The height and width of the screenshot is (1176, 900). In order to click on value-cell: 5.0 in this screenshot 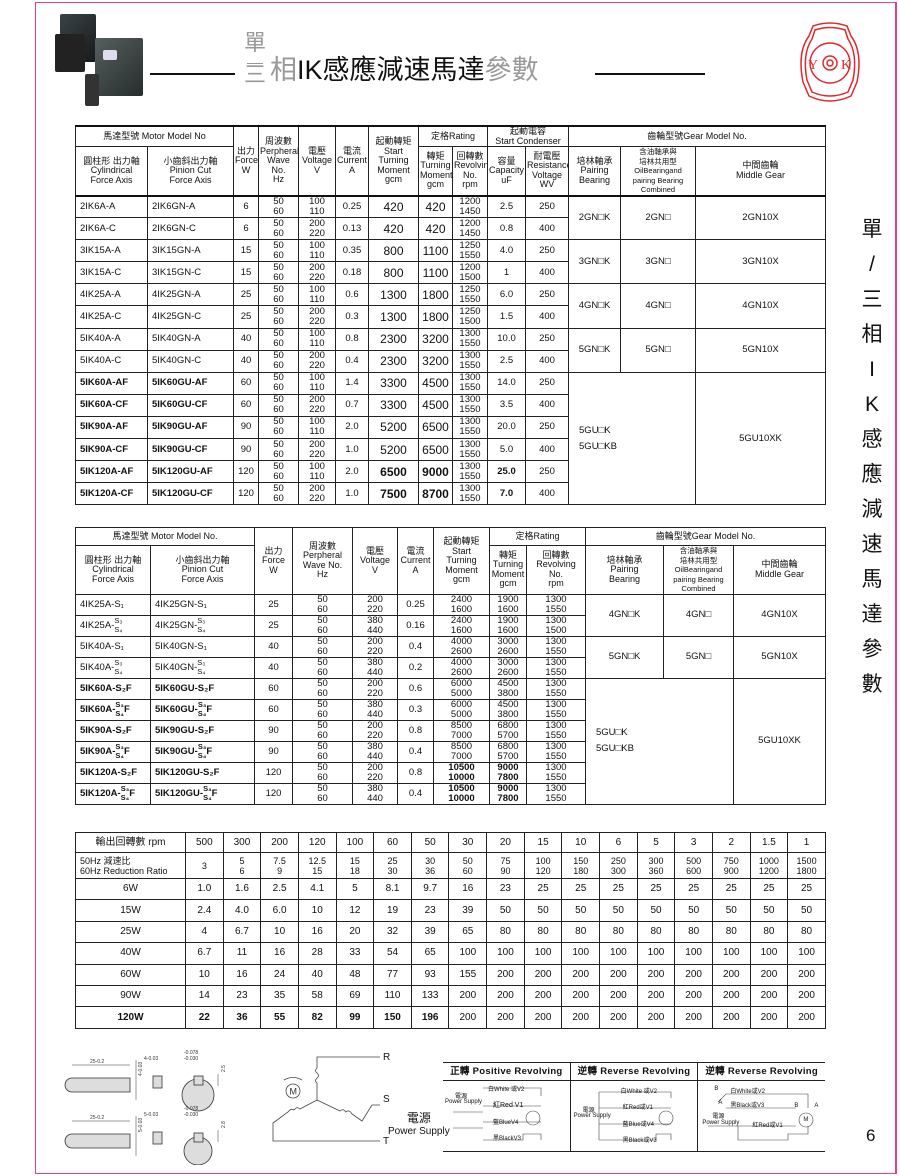, I will do `click(506, 450)`.